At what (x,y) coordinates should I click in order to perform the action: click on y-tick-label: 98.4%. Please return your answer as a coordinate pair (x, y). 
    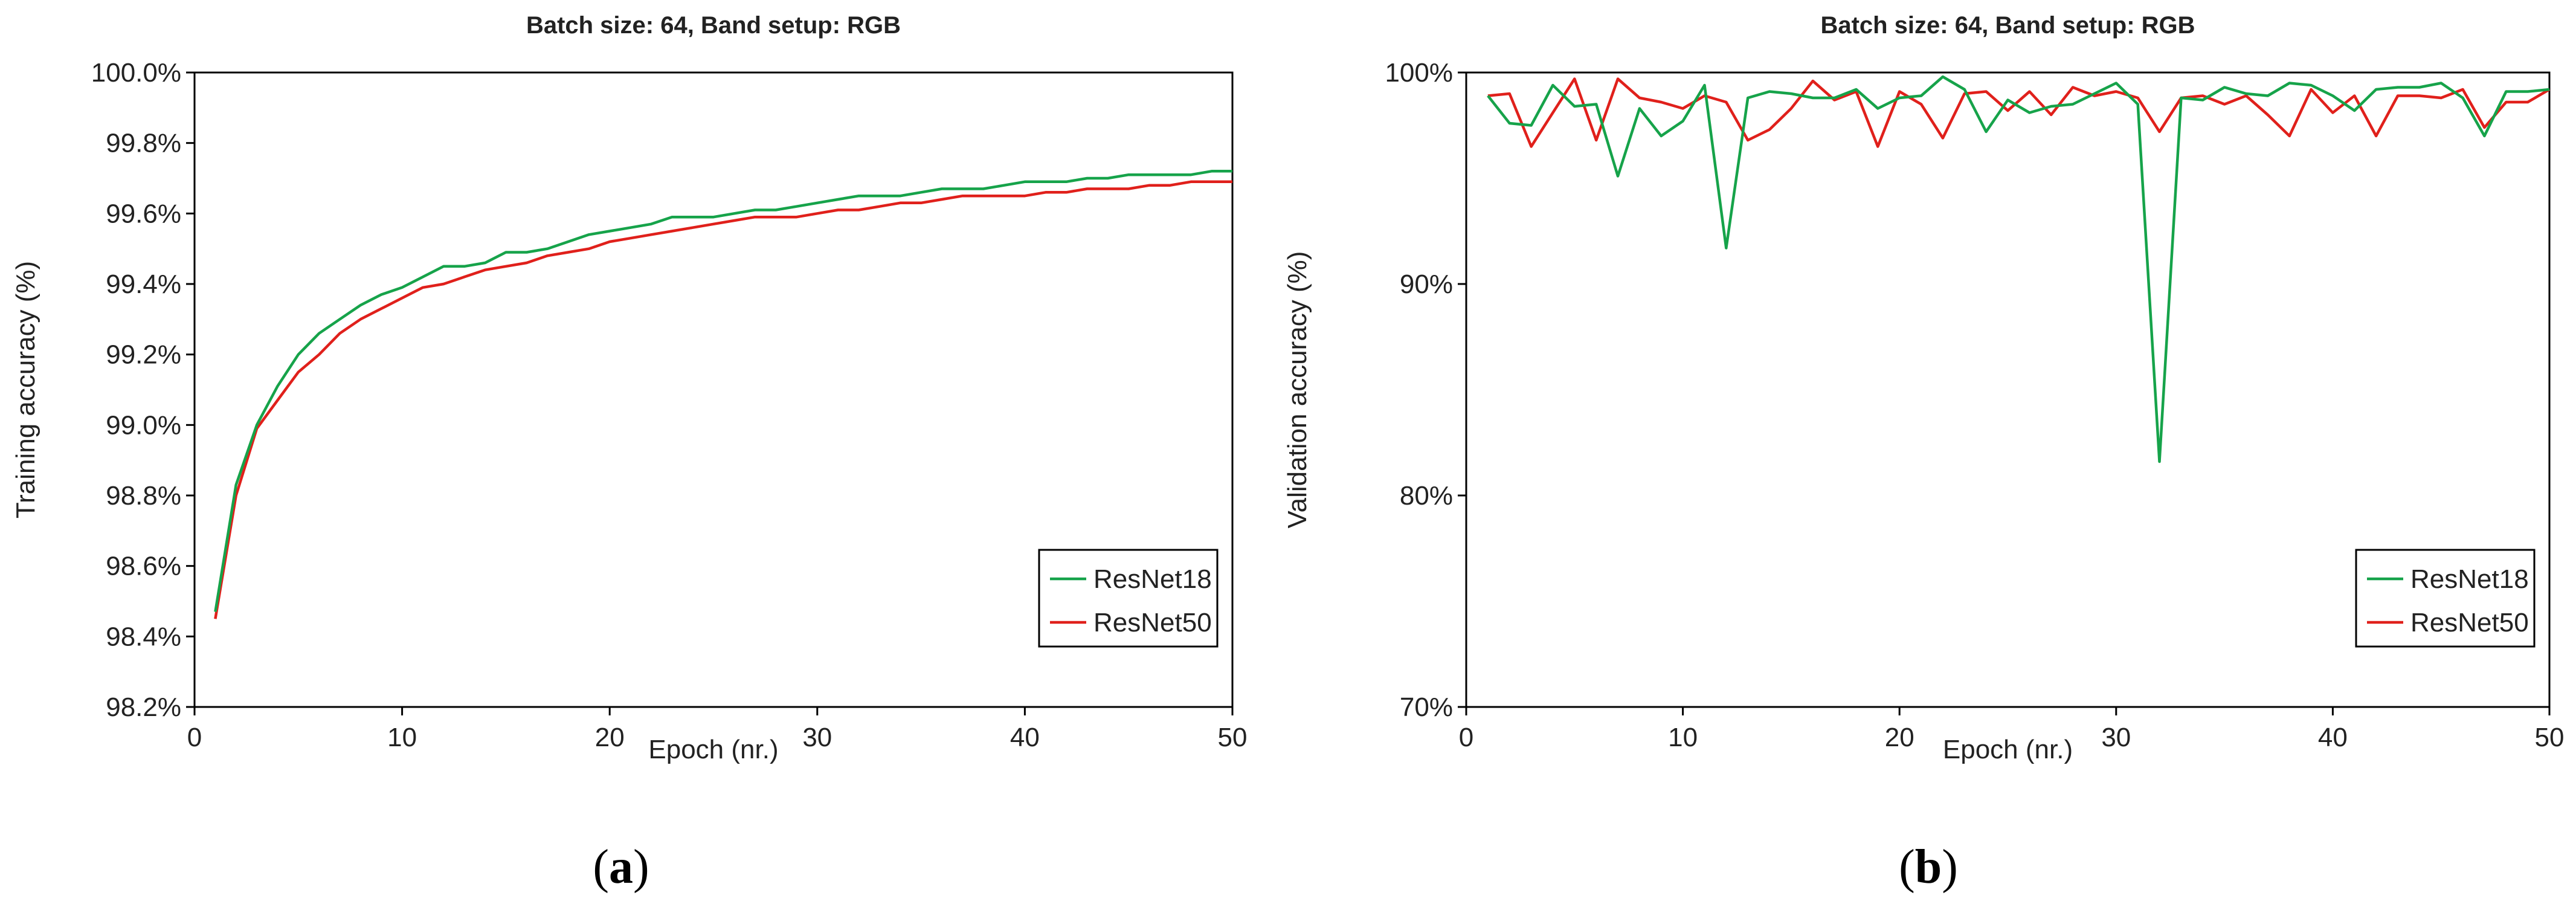
    Looking at the image, I should click on (143, 636).